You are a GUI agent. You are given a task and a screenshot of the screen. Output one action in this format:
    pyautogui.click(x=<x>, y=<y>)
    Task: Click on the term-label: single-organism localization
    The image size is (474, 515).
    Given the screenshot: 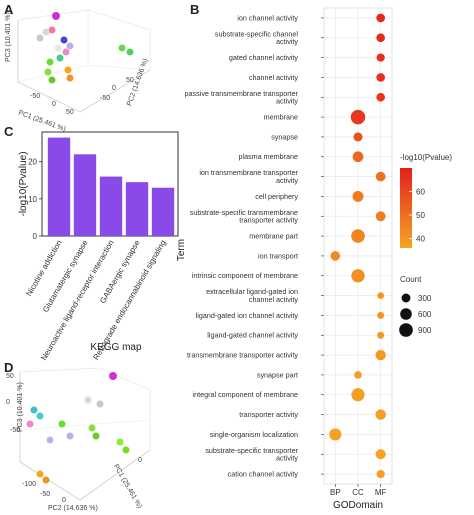 What is the action you would take?
    pyautogui.click(x=254, y=434)
    